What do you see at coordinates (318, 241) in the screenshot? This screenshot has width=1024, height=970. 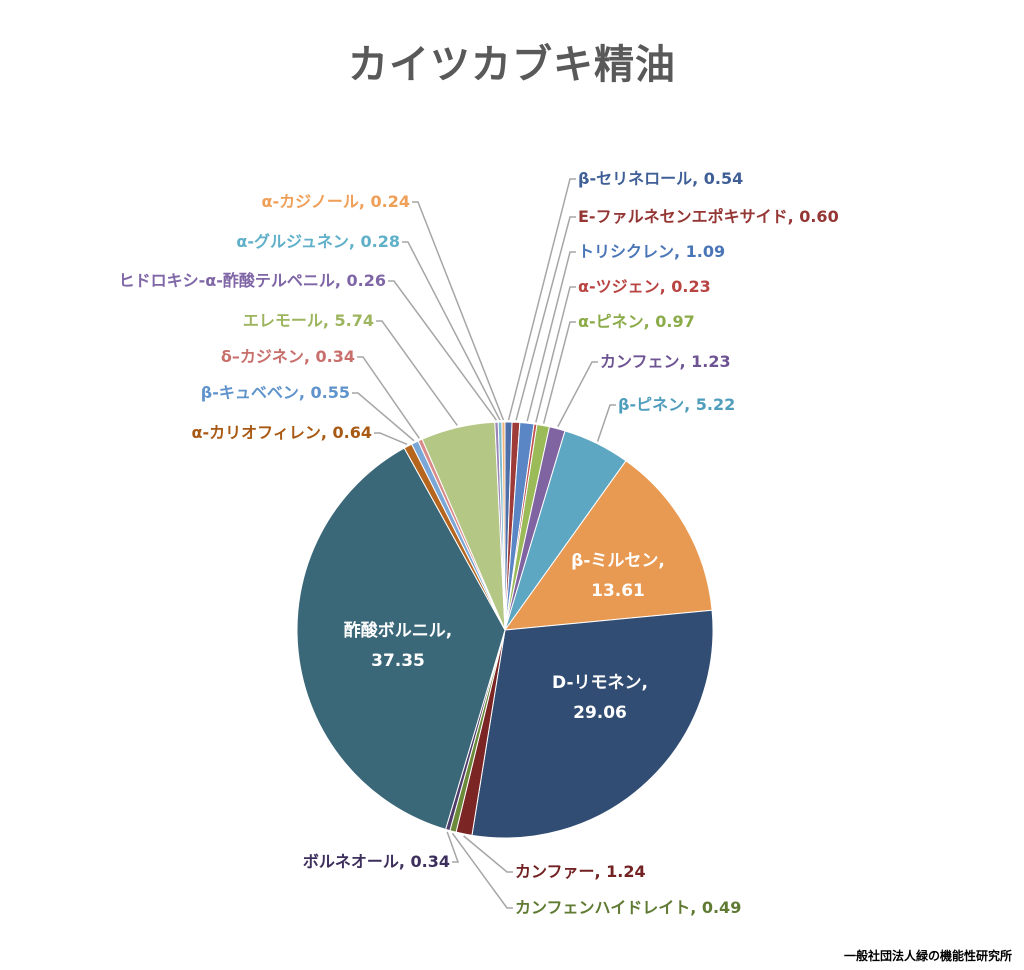 I see `data-label-18: α-グルジュネン, 0.28` at bounding box center [318, 241].